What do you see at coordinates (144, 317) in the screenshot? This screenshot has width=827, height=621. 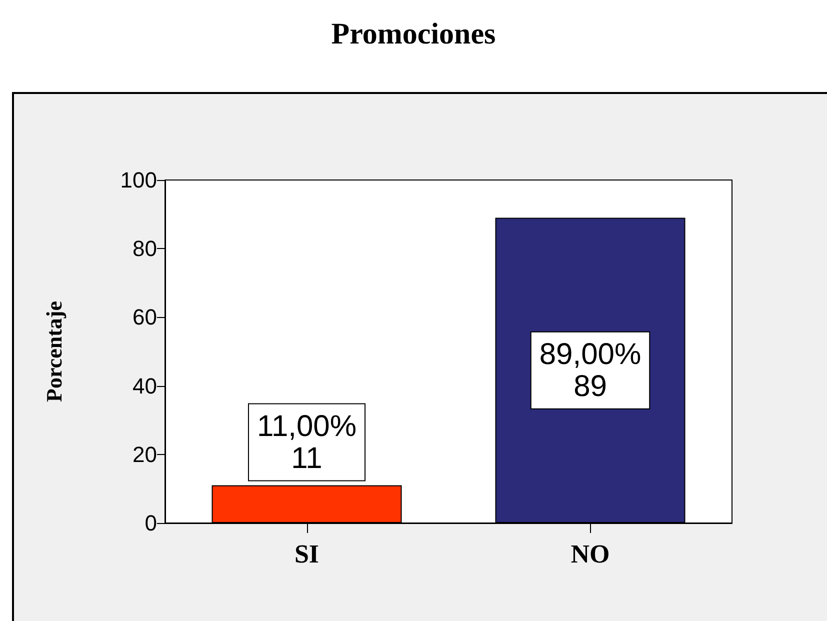 I see `y-tick-label: 60` at bounding box center [144, 317].